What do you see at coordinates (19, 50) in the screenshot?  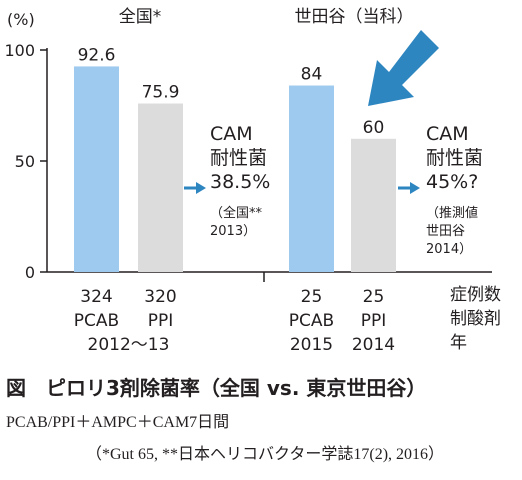 I see `y-tick-label: 100` at bounding box center [19, 50].